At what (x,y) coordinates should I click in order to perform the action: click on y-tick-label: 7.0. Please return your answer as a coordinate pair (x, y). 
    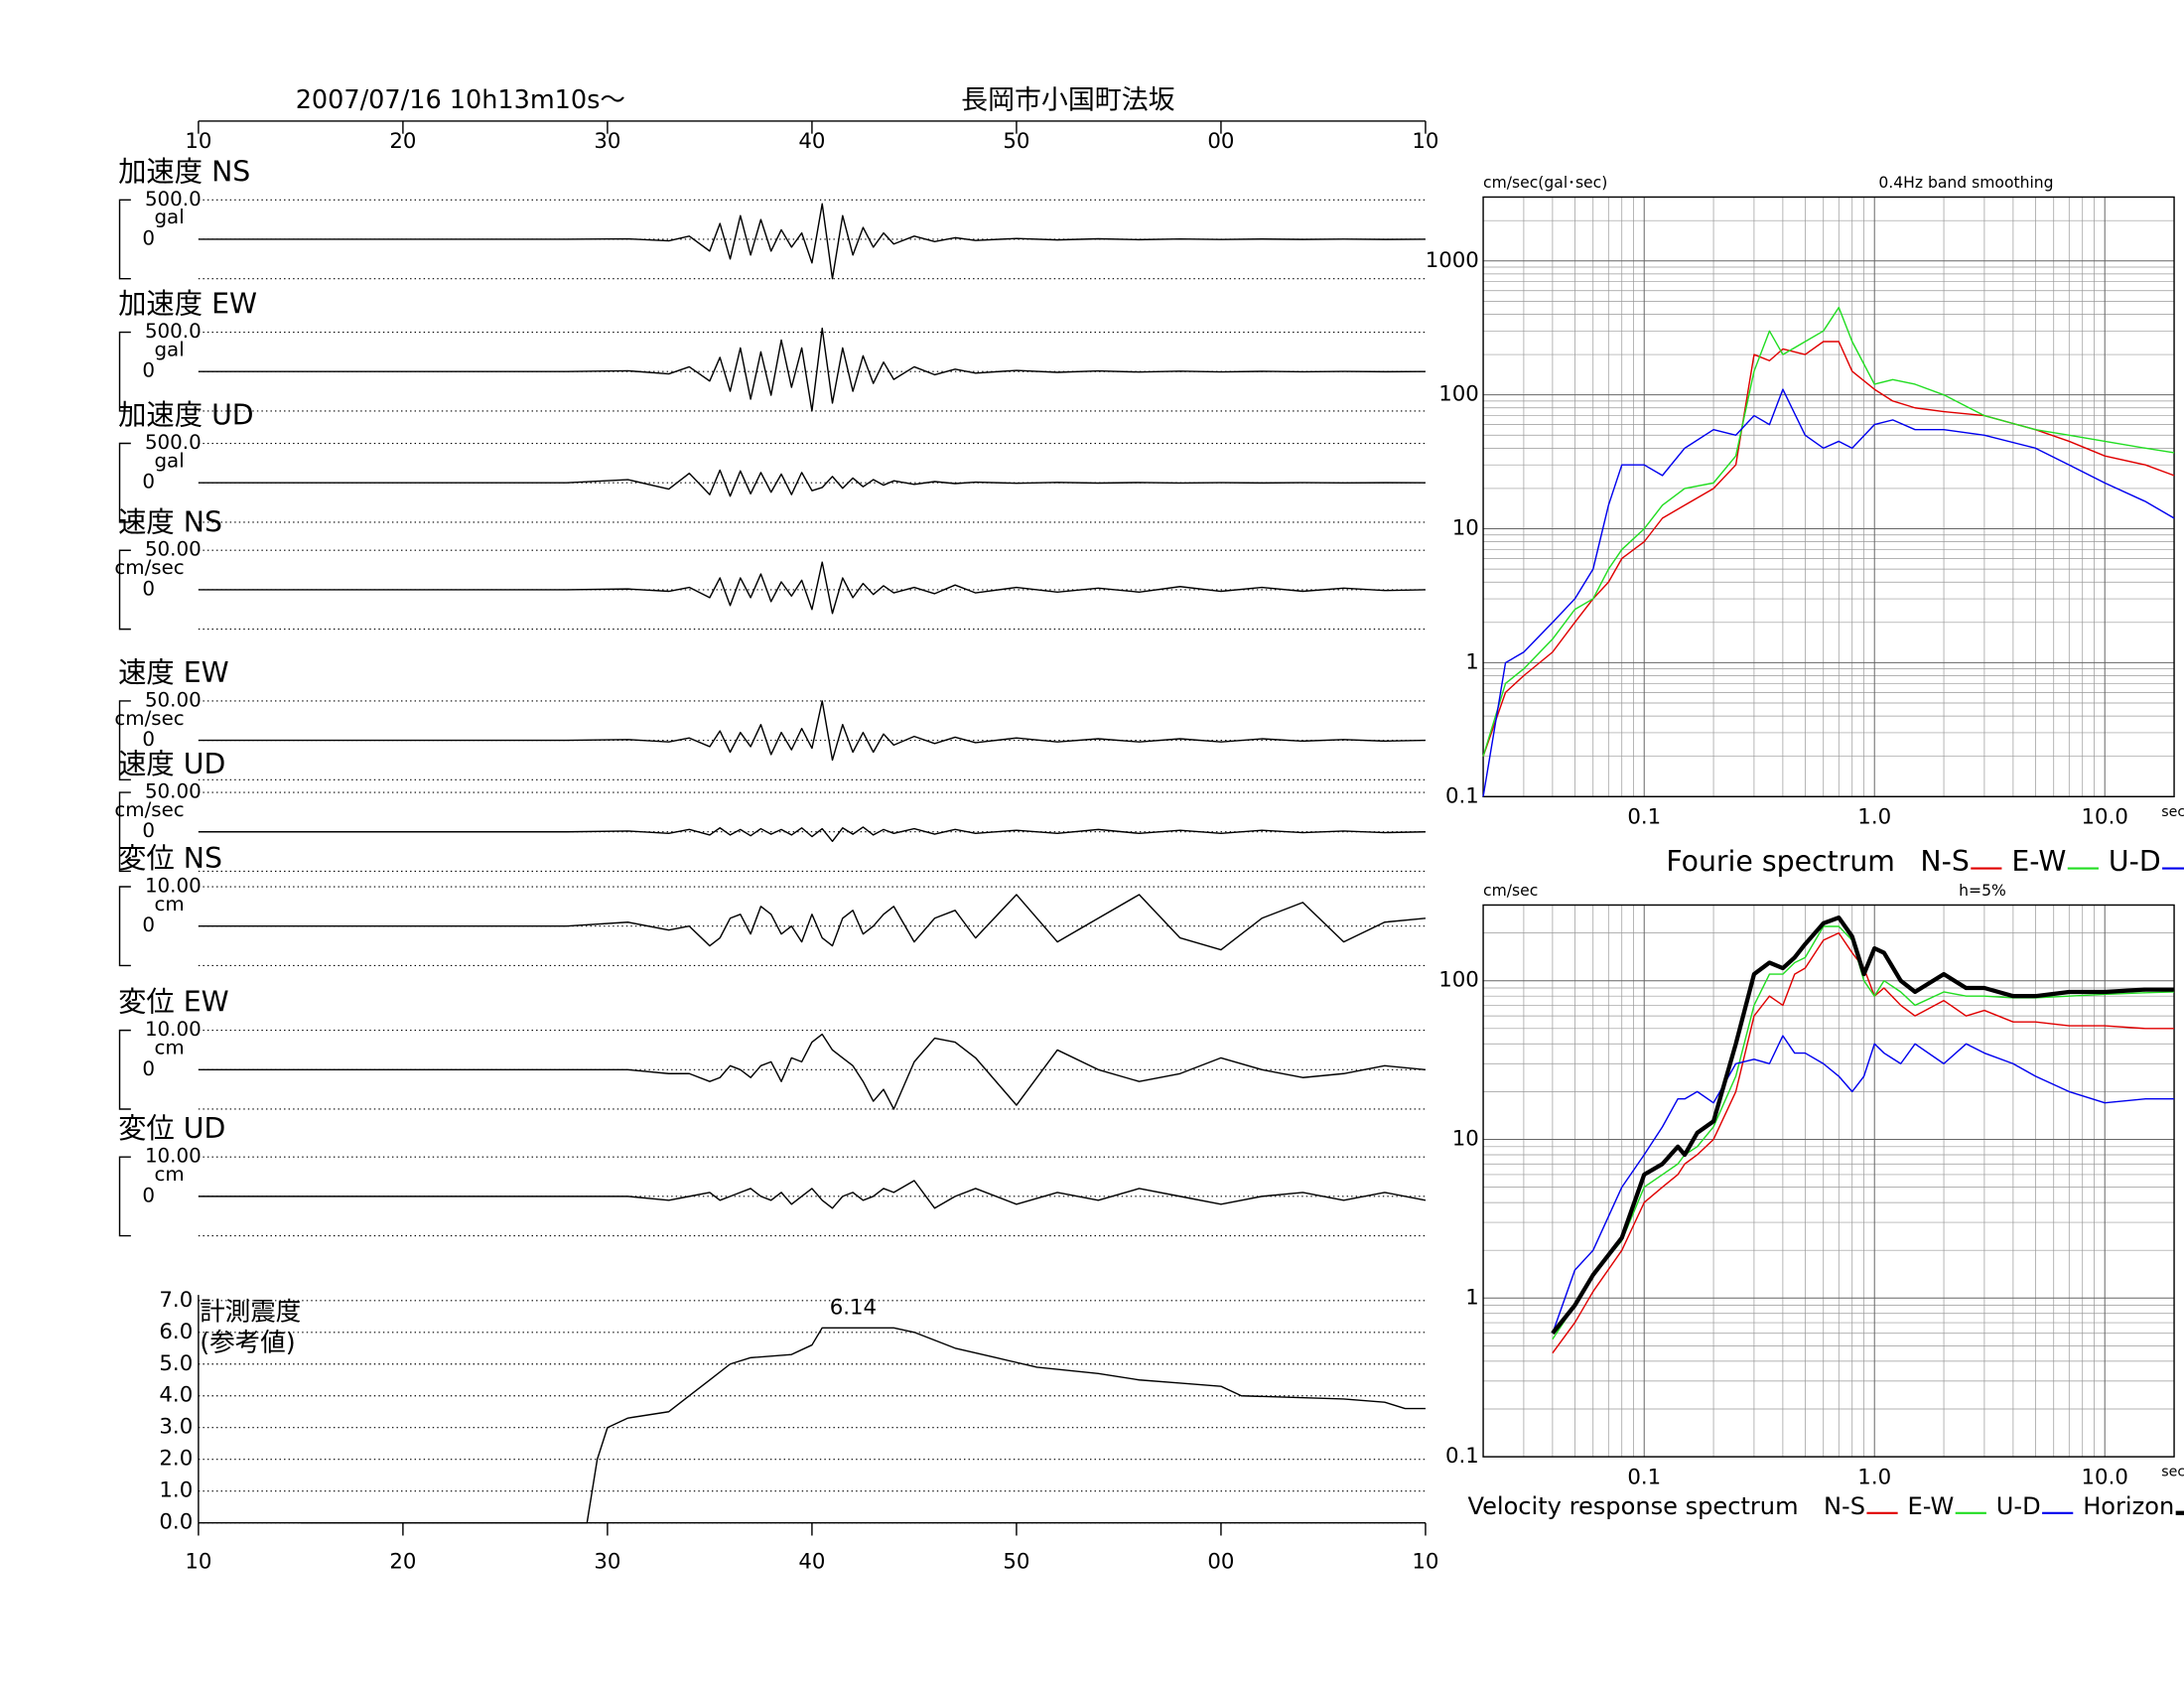
    Looking at the image, I should click on (176, 1300).